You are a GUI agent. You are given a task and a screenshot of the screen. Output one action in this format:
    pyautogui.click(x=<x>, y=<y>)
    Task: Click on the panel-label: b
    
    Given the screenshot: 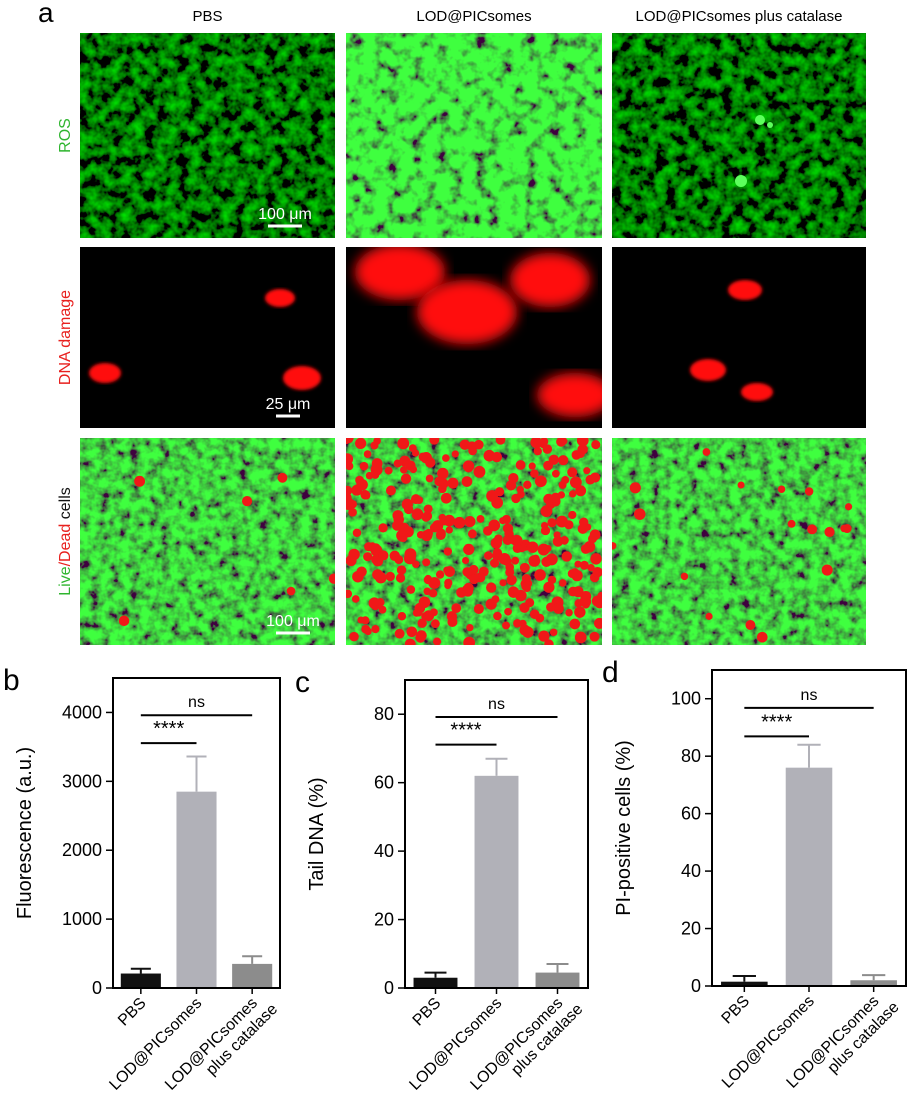 What is the action you would take?
    pyautogui.click(x=11, y=680)
    